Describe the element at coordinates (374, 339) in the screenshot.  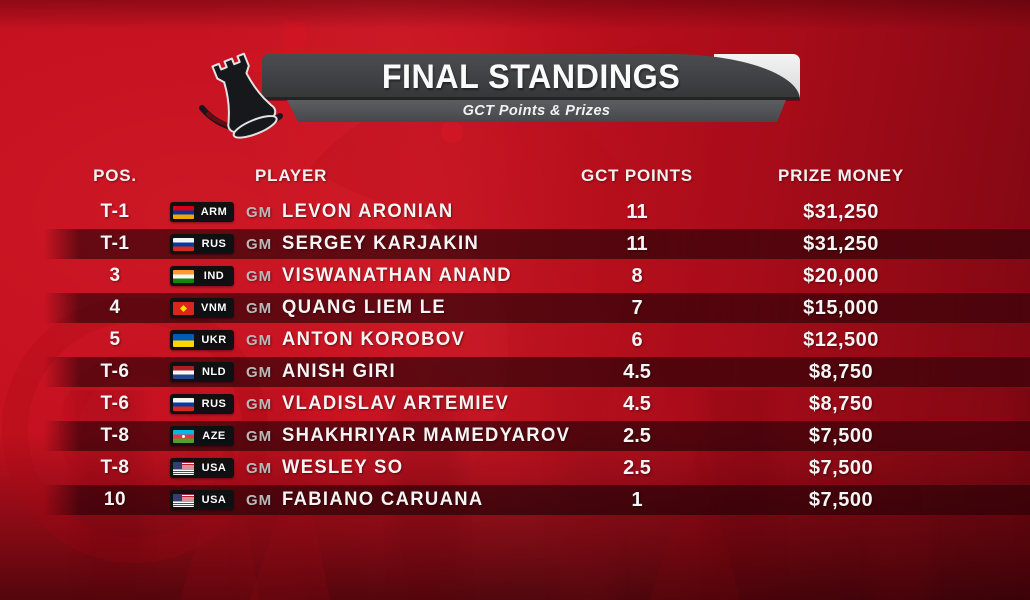
I see `player-name: ANTON KOROBOV` at that location.